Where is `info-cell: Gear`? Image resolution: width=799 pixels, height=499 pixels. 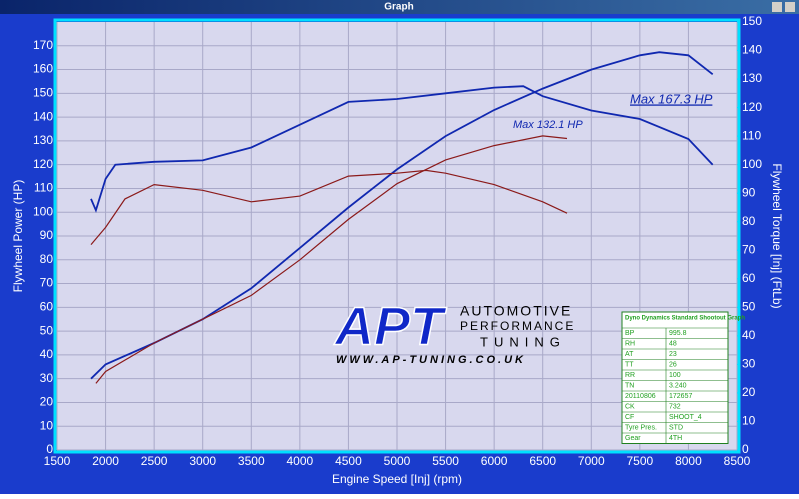 info-cell: Gear is located at coordinates (633, 438).